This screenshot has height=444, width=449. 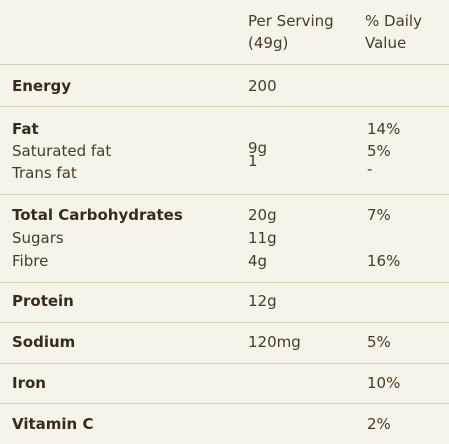 I want to click on sugars-value: 11g, so click(x=262, y=238).